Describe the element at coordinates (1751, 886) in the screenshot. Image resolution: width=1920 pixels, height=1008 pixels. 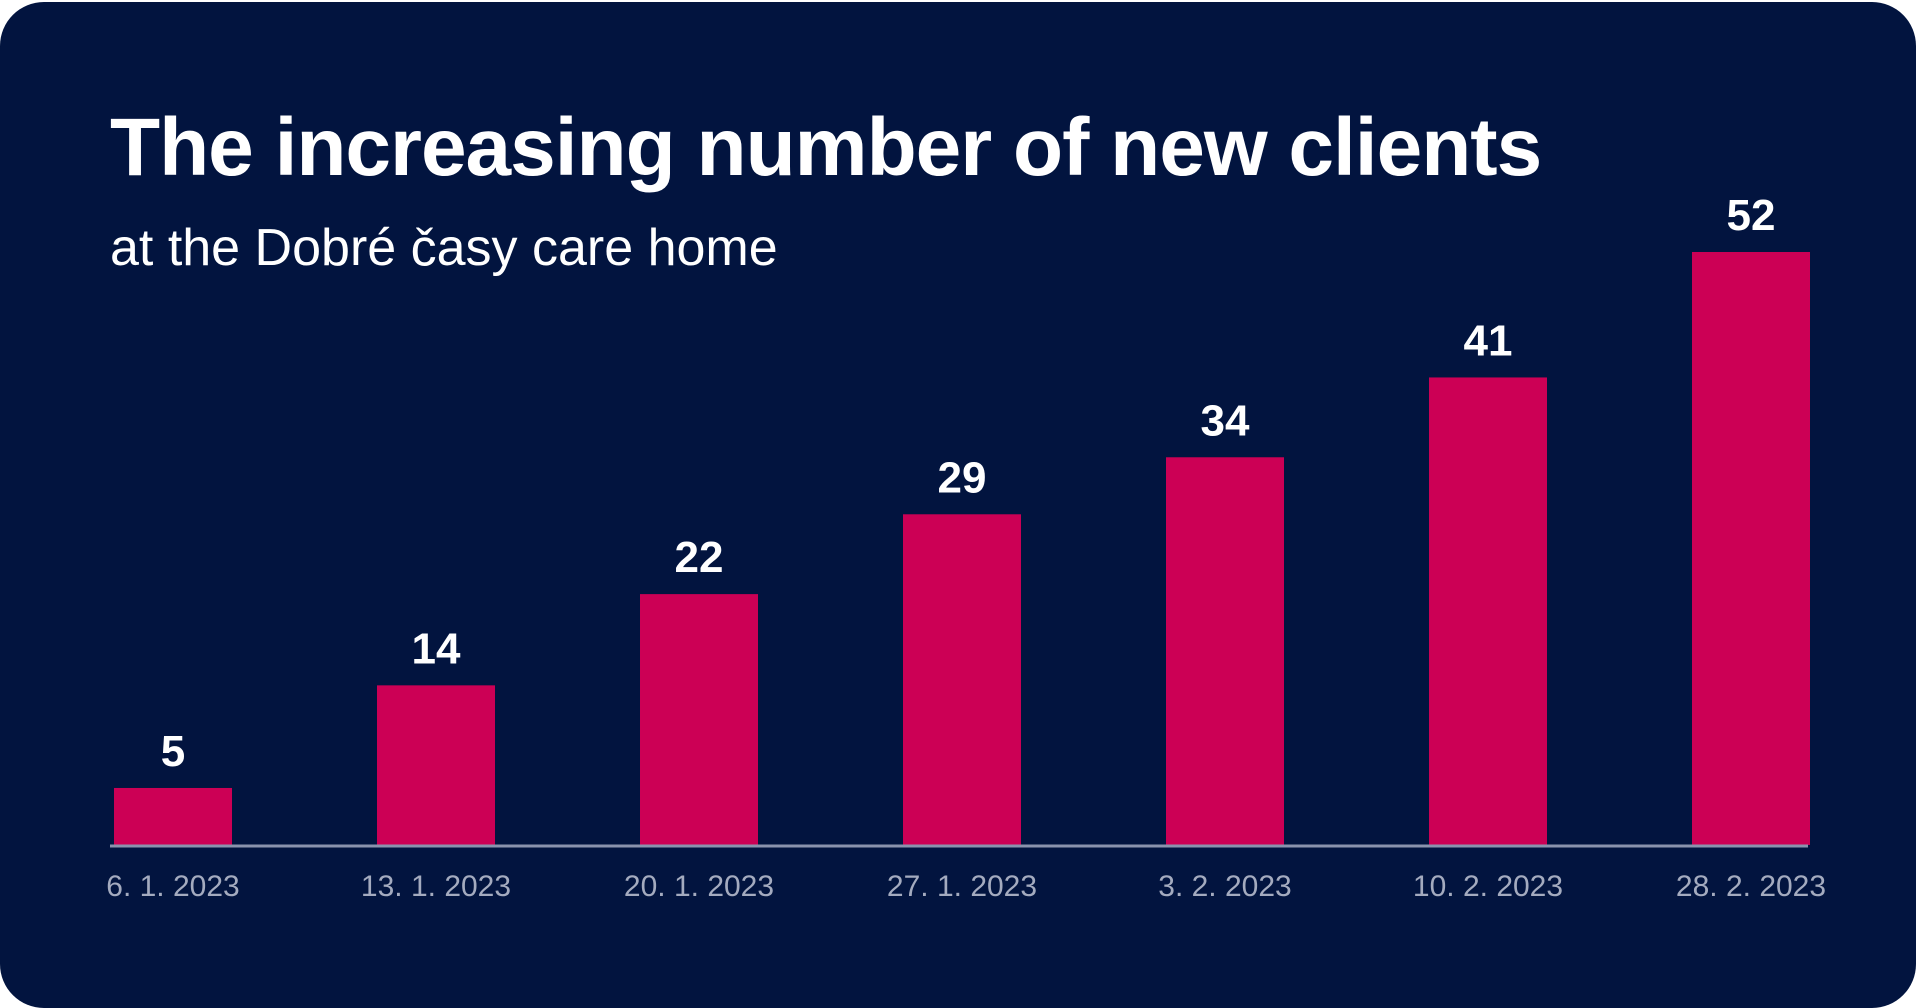
I see `x-tick-label: 28. 2. 2023` at that location.